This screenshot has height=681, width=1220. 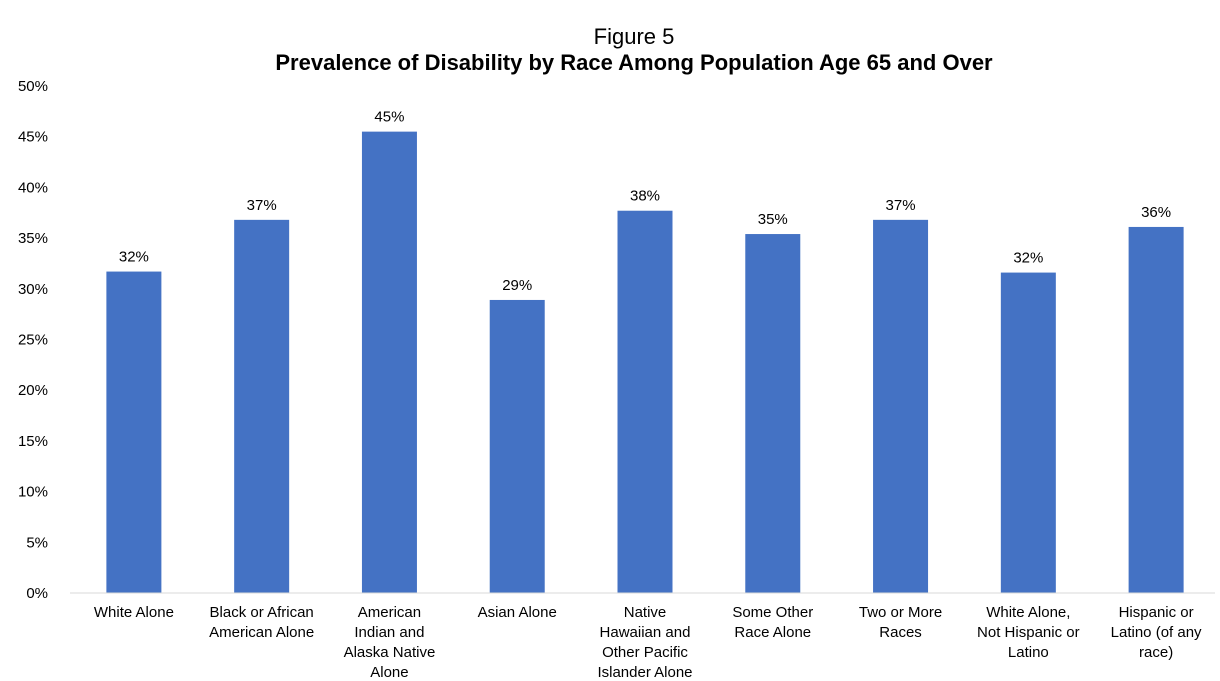 What do you see at coordinates (389, 672) in the screenshot?
I see `x-tick-label-line: Alone` at bounding box center [389, 672].